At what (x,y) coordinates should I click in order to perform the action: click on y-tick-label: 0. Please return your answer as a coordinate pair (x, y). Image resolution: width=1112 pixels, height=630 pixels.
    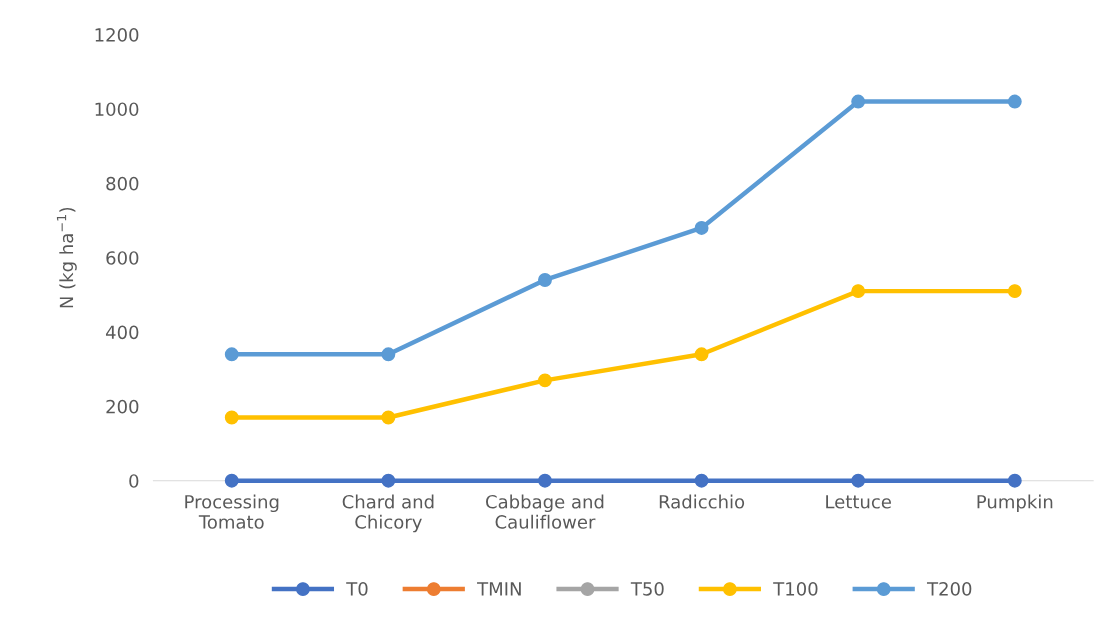
    Looking at the image, I should click on (134, 481).